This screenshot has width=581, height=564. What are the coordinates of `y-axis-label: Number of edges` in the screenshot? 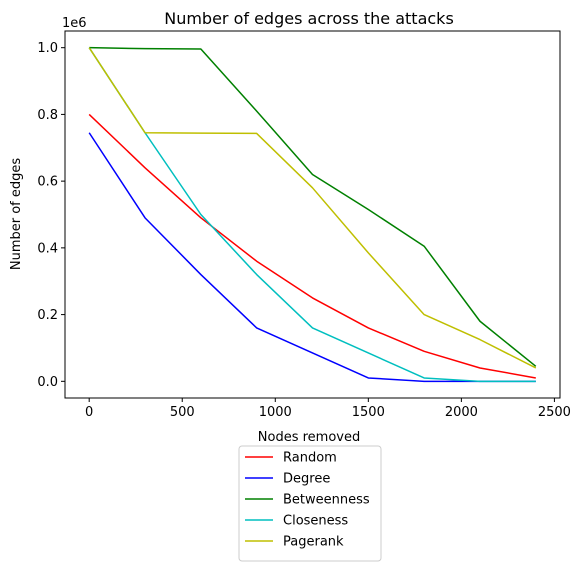 It's located at (16, 214).